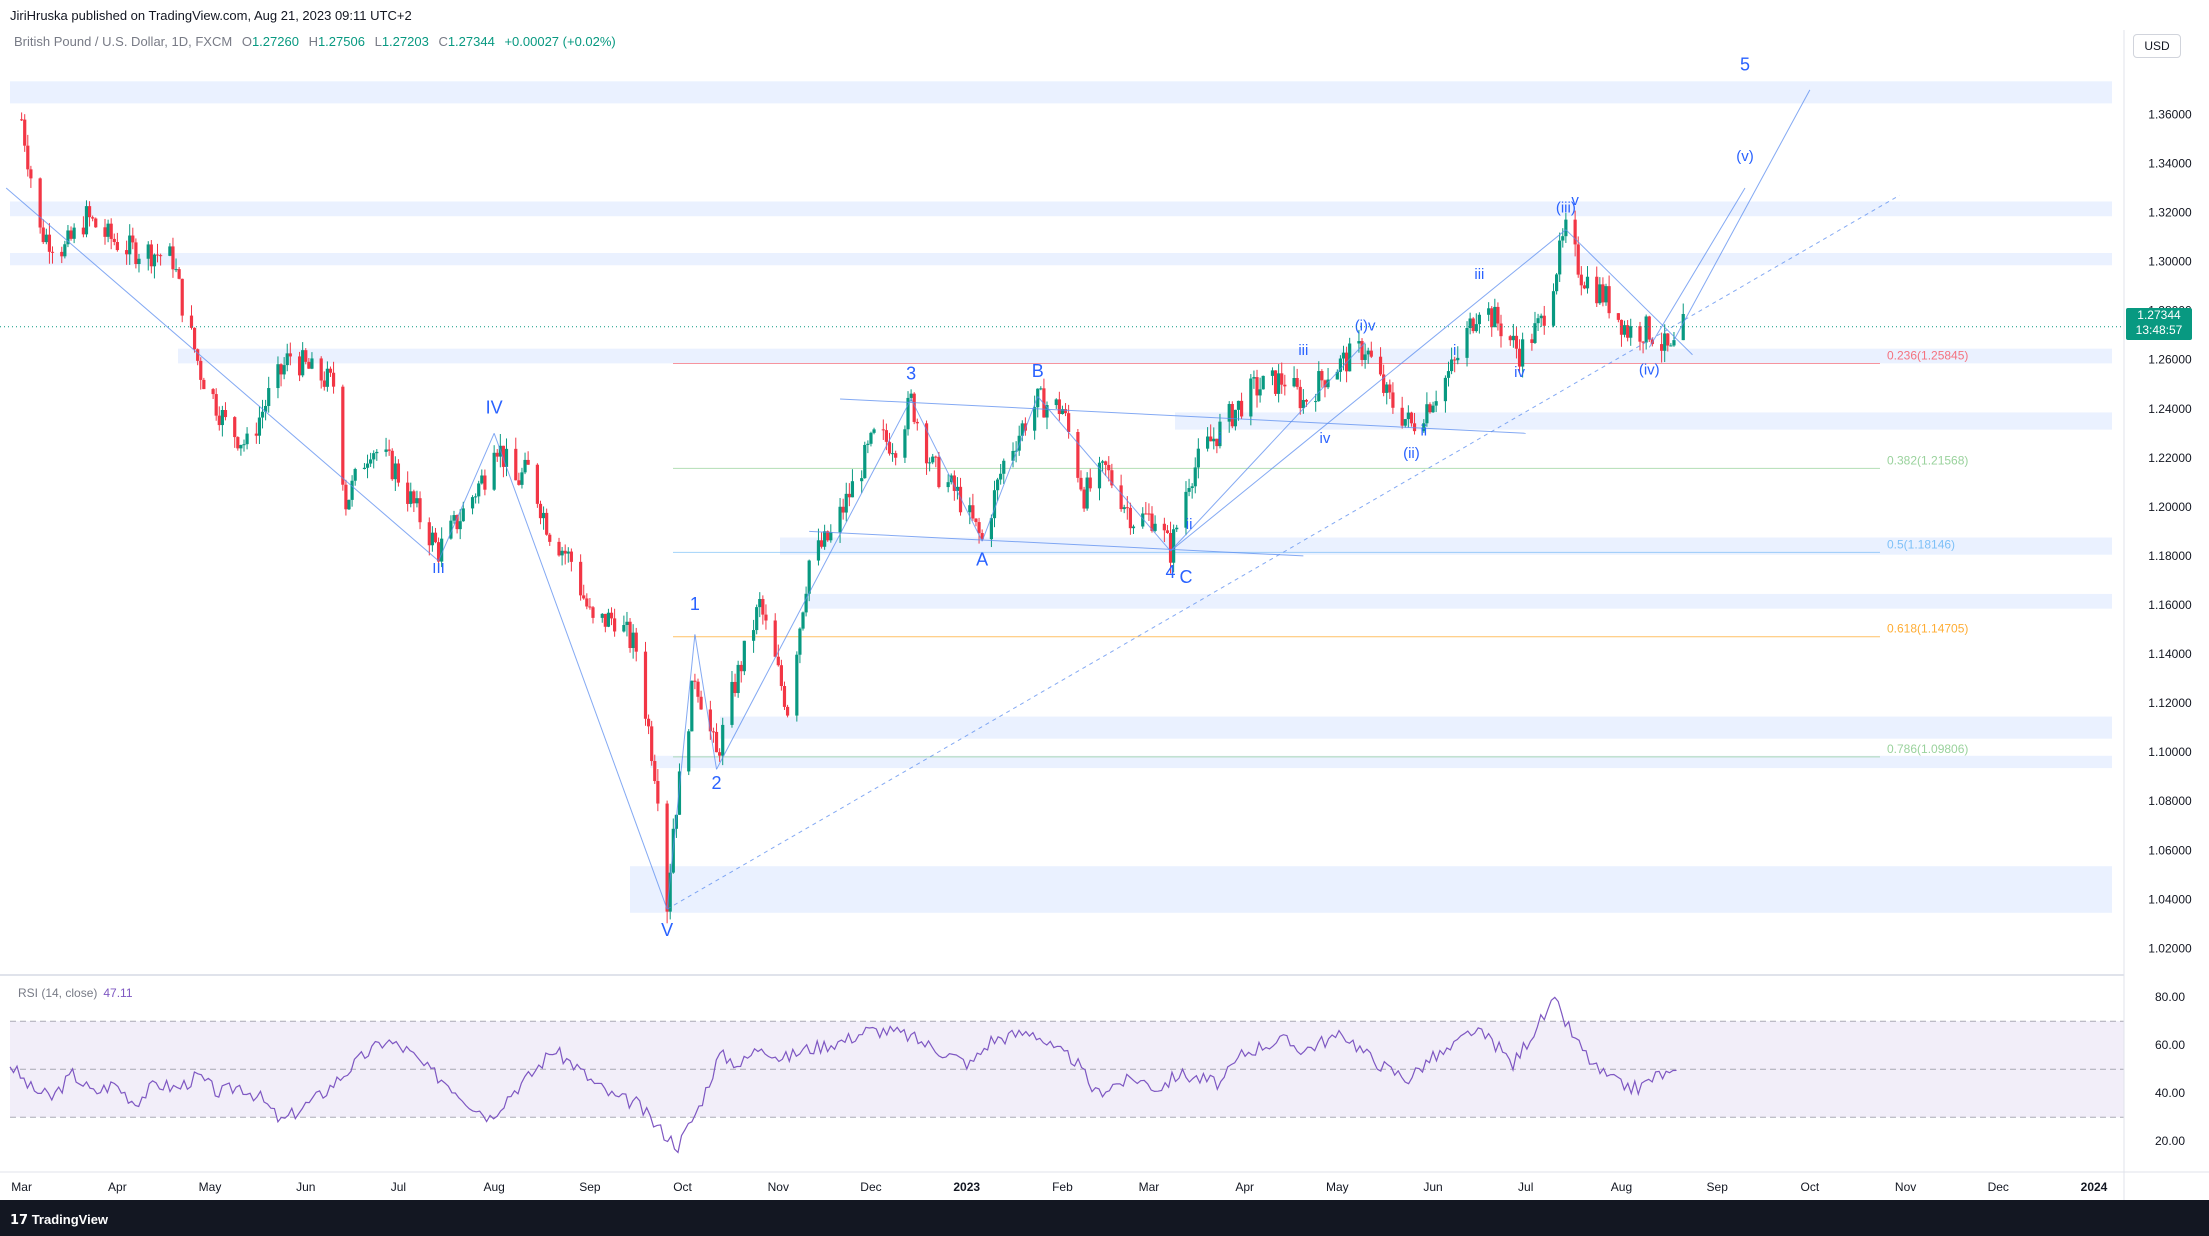  What do you see at coordinates (560, 41) in the screenshot?
I see `change-value: +0.00027 (+0.02%)` at bounding box center [560, 41].